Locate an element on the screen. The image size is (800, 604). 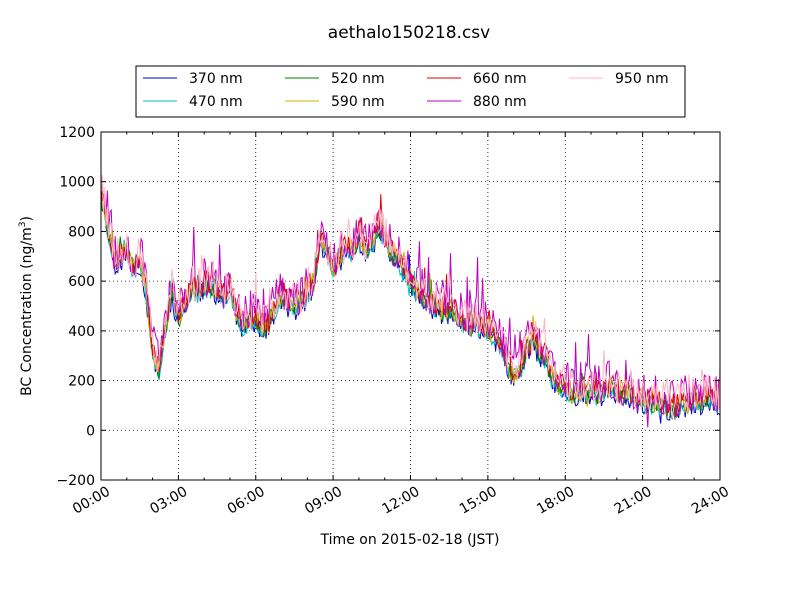
legend-box is located at coordinates (410, 91).